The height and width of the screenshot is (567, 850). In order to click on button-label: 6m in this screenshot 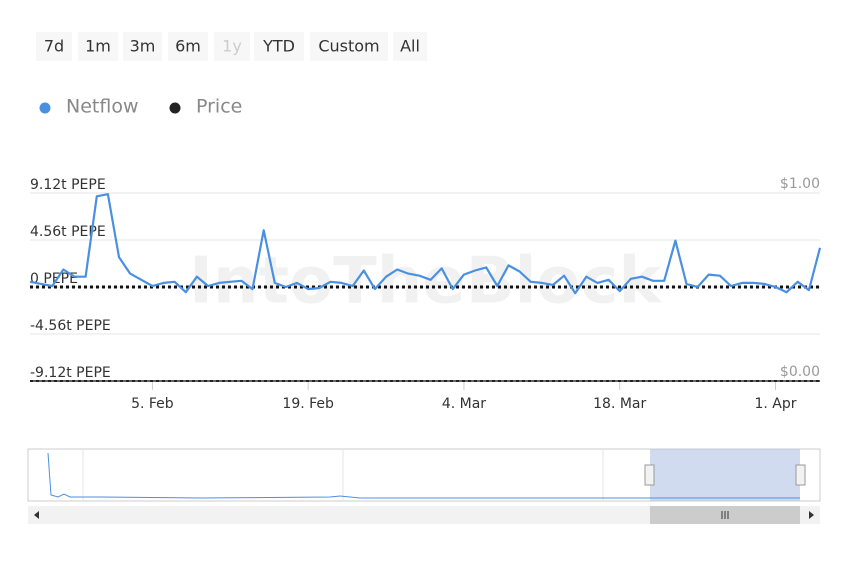, I will do `click(188, 46)`.